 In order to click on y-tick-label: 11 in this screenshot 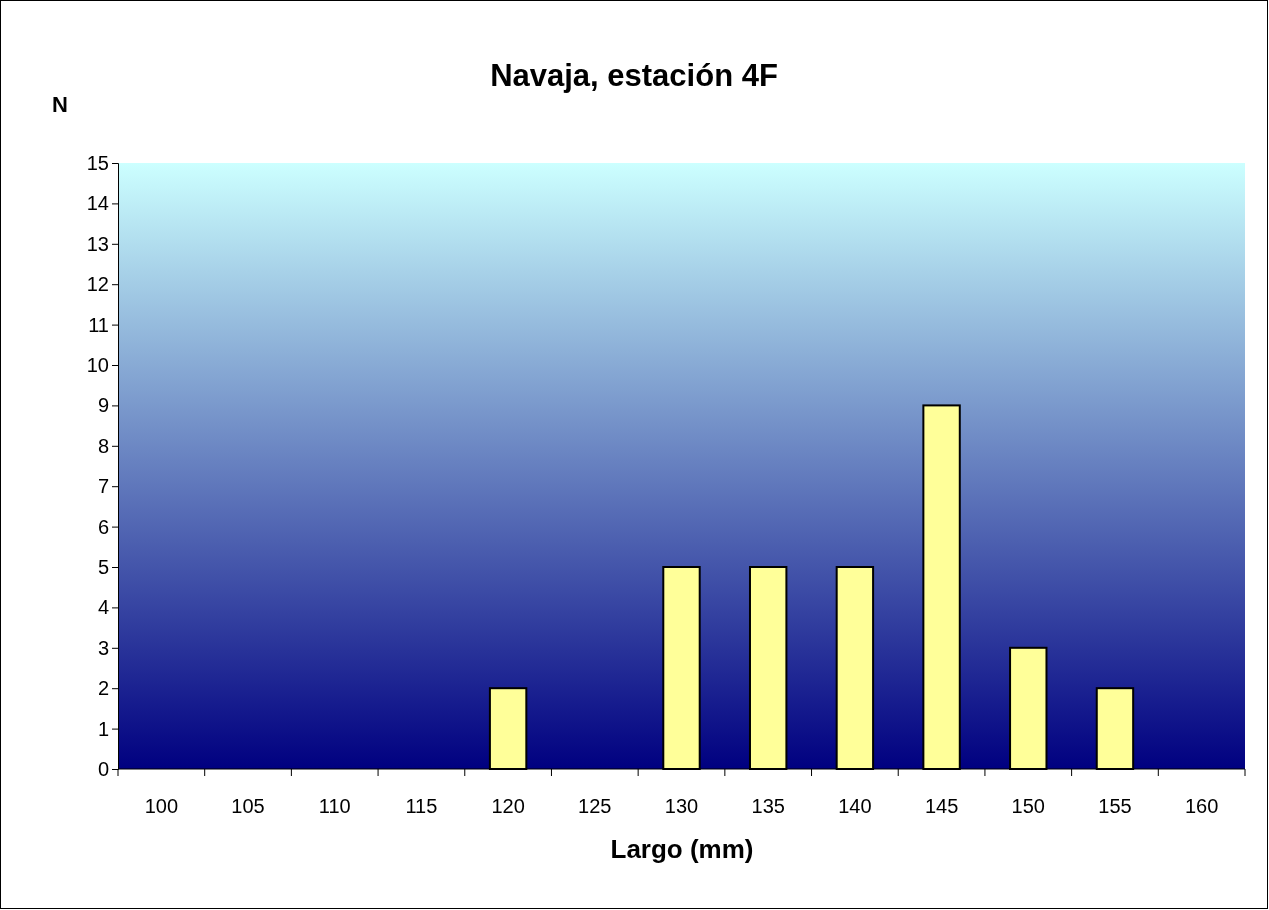, I will do `click(98, 324)`.